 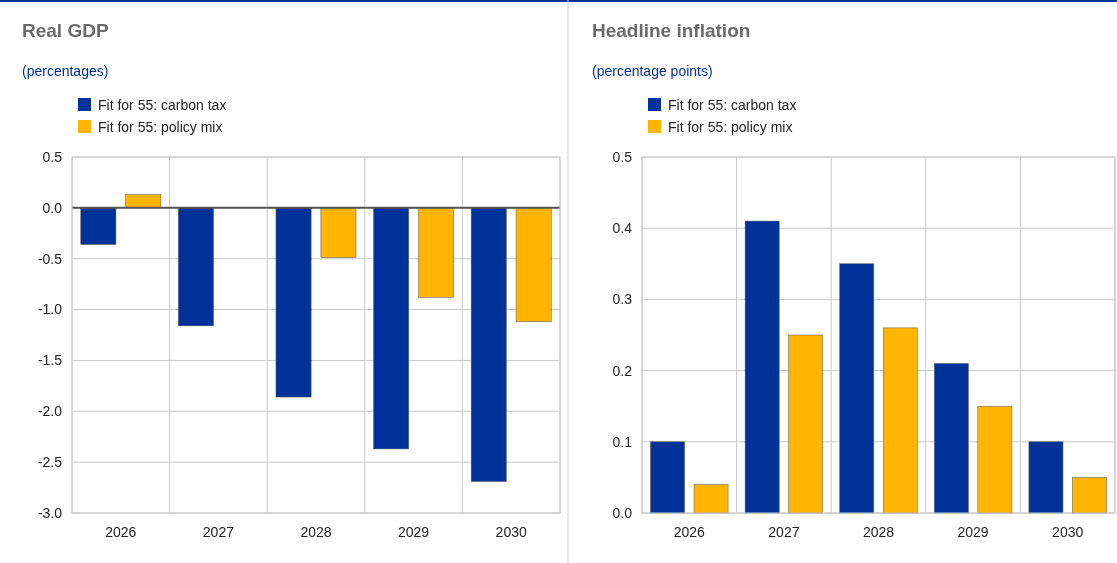 What do you see at coordinates (622, 370) in the screenshot?
I see `y-tick-label: 0.2` at bounding box center [622, 370].